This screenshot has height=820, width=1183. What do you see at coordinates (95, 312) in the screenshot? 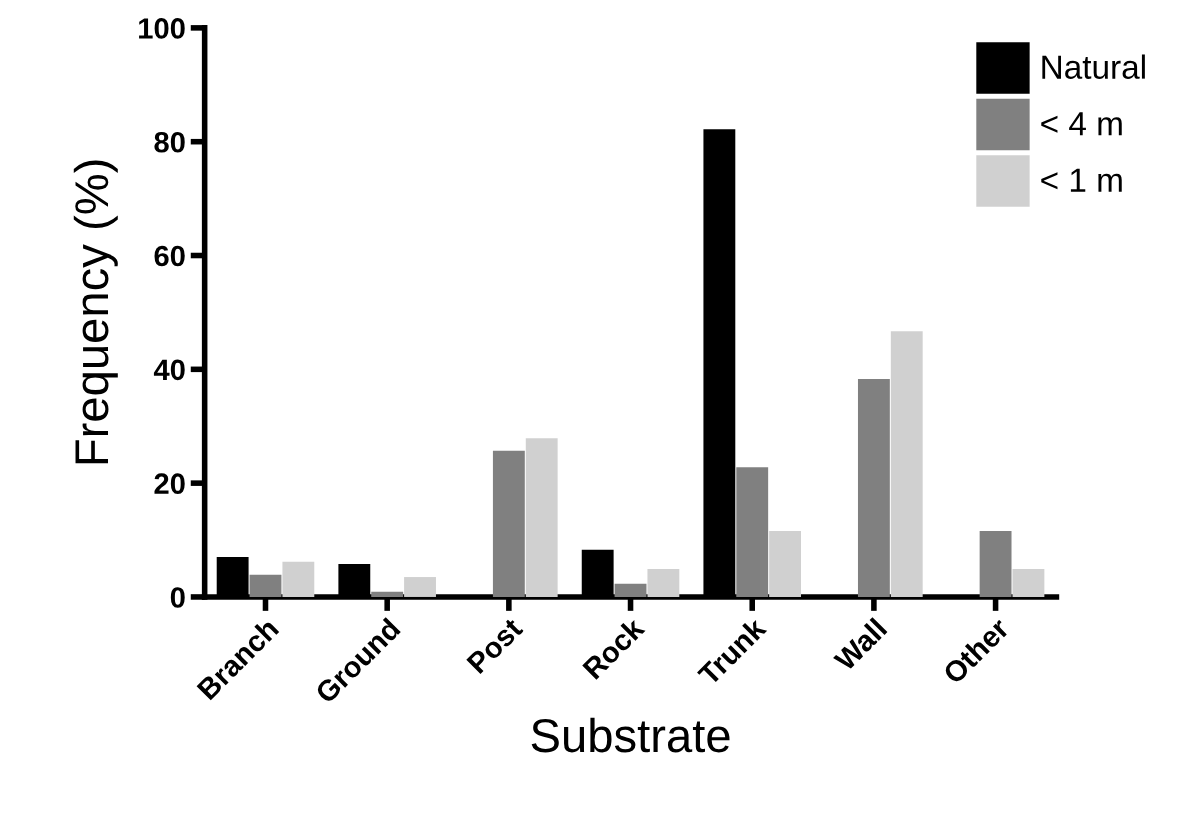
I see `y-axis-title: Frequency (%)` at bounding box center [95, 312].